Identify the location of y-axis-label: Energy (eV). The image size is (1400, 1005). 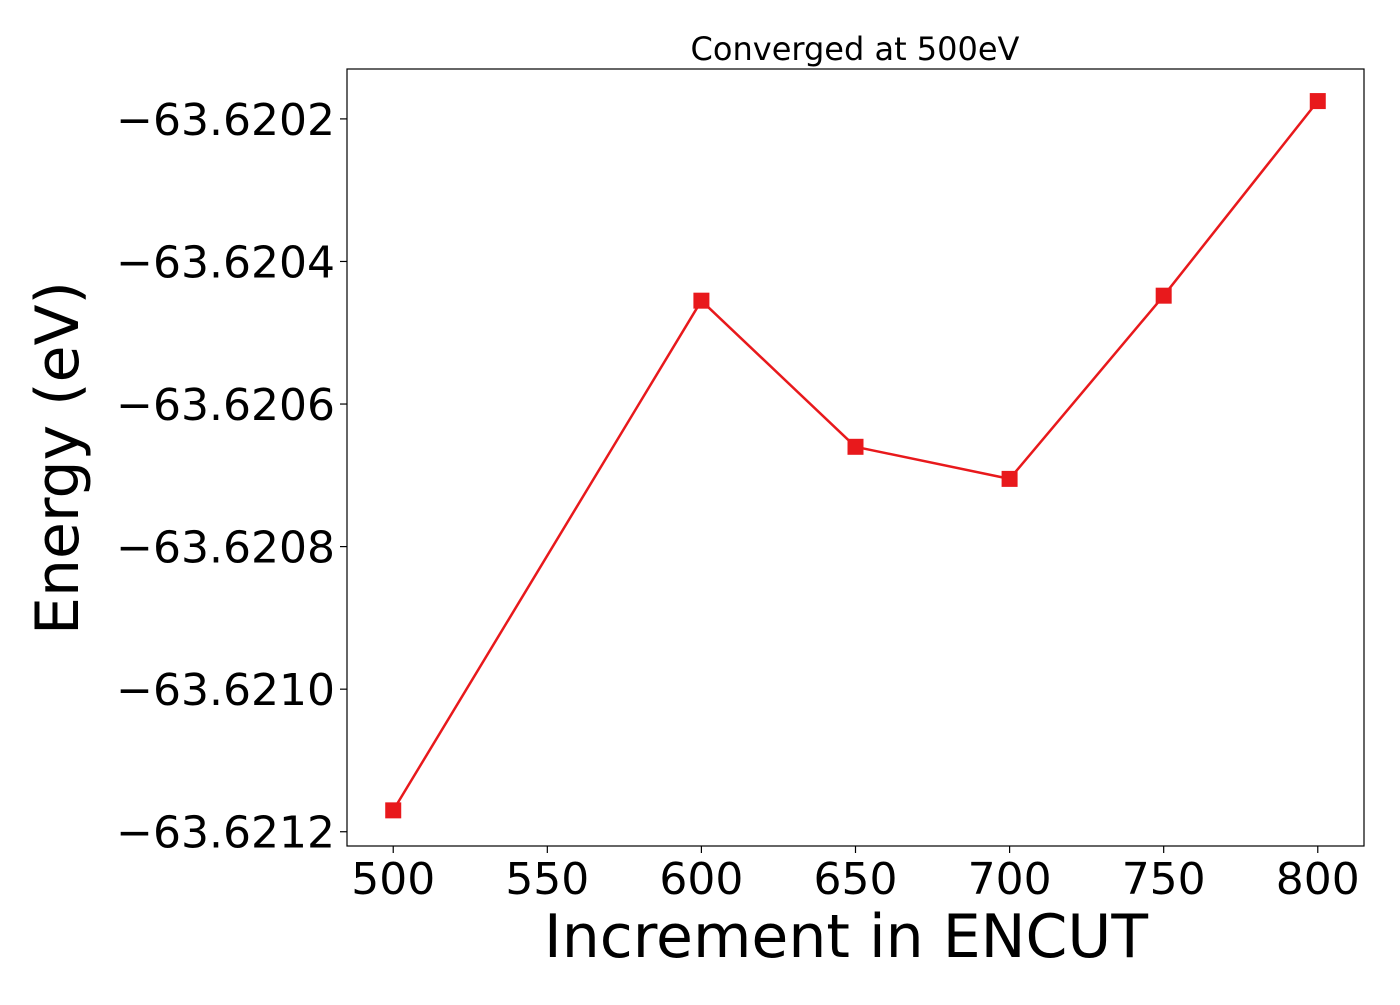
(58, 458).